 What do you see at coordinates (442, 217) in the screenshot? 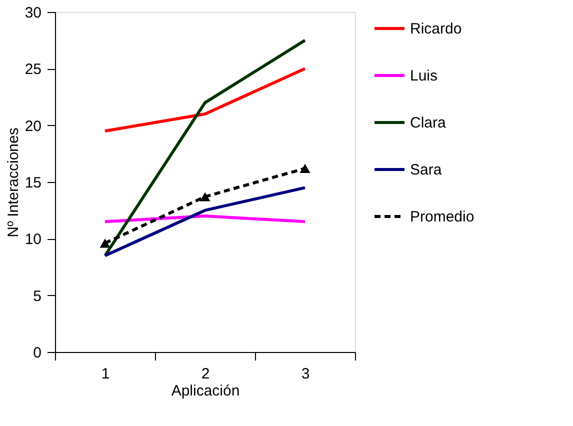
I see `legend-label: Promedio` at bounding box center [442, 217].